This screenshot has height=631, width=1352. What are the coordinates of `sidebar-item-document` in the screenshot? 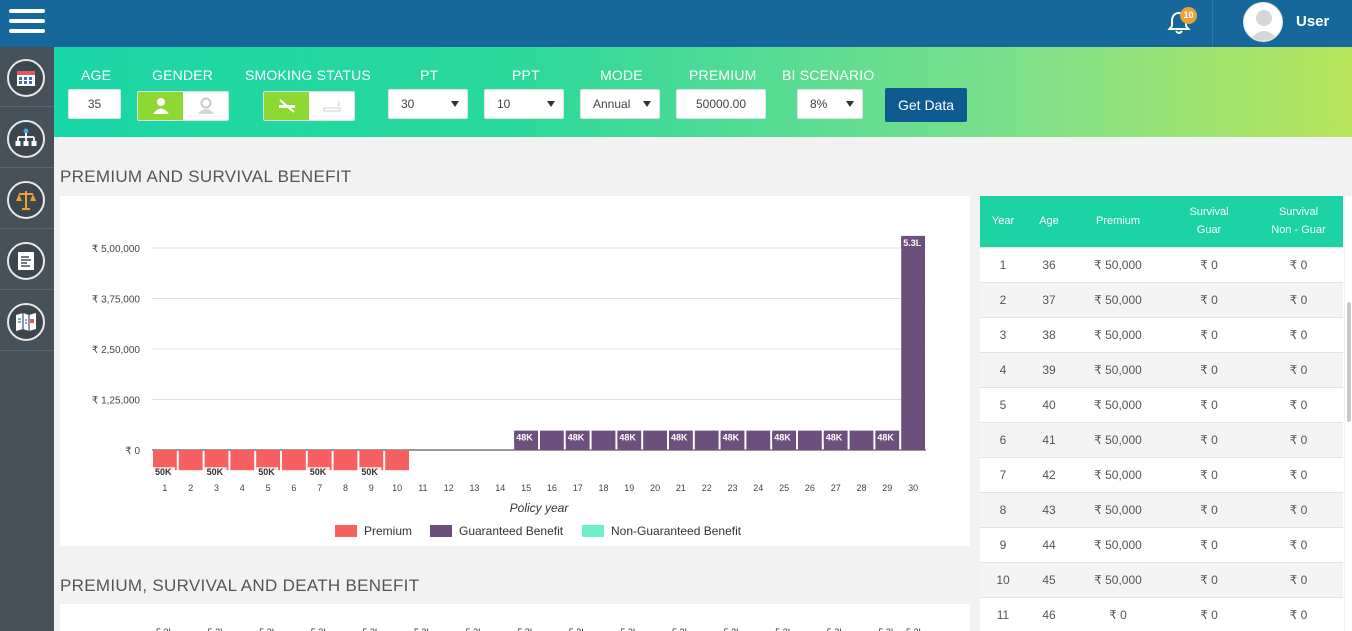 It's located at (27, 260).